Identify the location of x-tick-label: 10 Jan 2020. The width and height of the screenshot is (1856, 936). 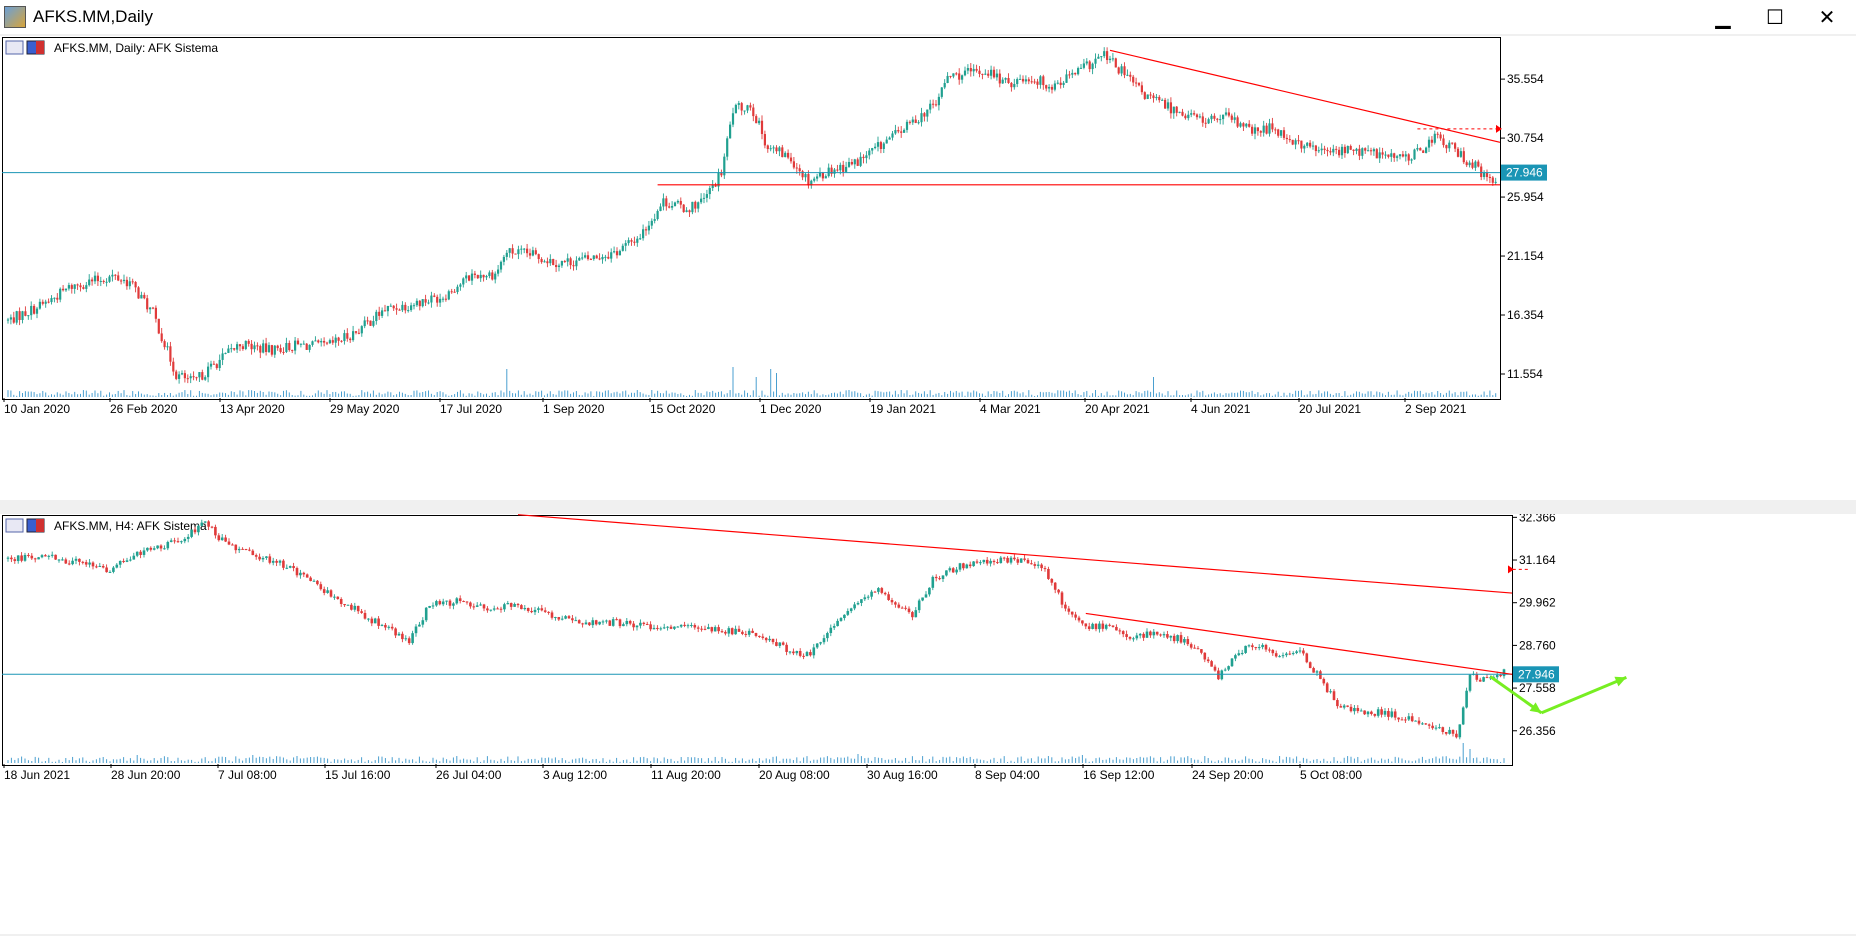
(37, 409).